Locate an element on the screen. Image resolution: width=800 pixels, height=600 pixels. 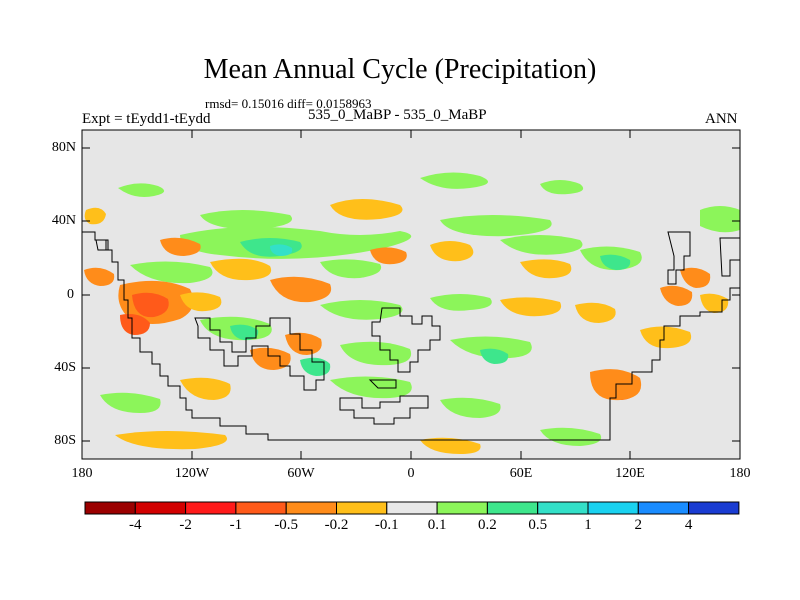
colorbar-label: 4 is located at coordinates (688, 525).